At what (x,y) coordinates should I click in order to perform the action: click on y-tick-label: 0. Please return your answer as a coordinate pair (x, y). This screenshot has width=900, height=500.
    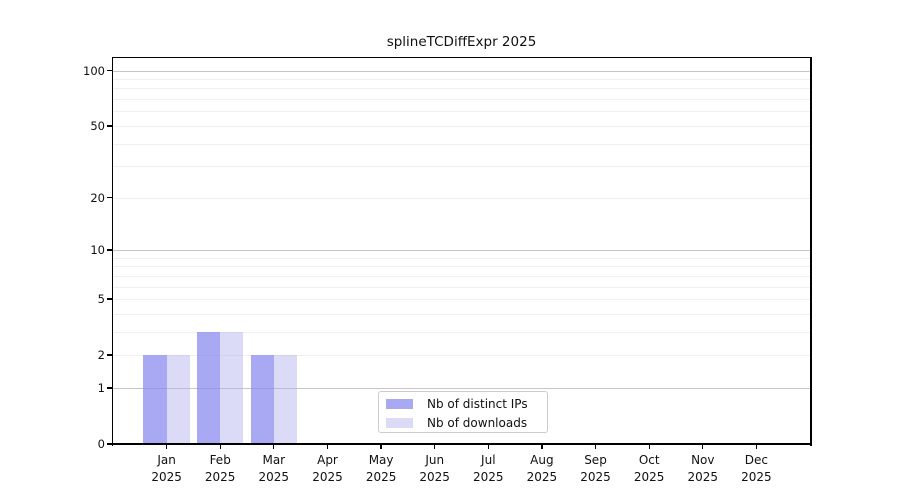
    Looking at the image, I should click on (101, 444).